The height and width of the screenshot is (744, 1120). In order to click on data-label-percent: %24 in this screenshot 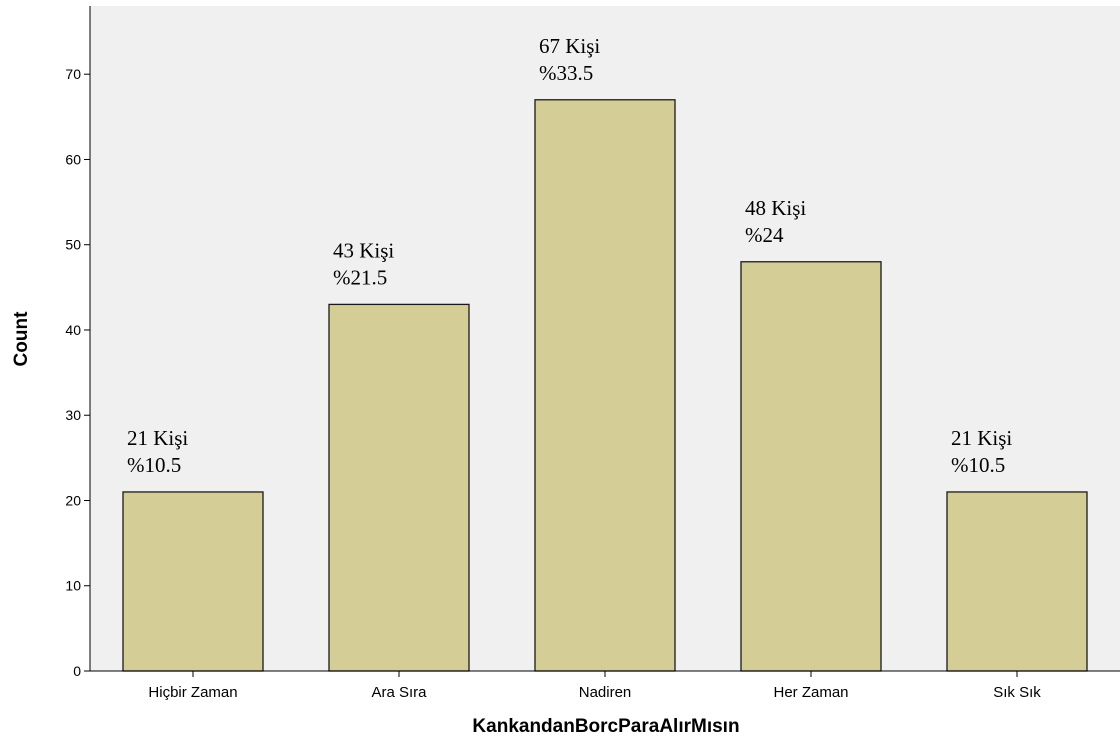, I will do `click(764, 235)`.